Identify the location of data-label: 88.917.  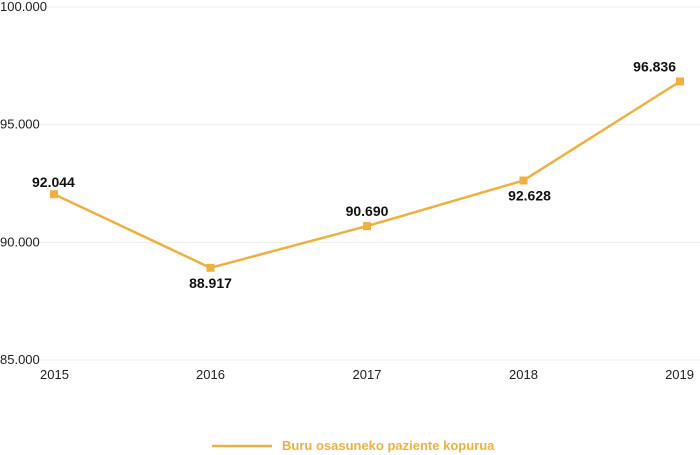
(210, 283).